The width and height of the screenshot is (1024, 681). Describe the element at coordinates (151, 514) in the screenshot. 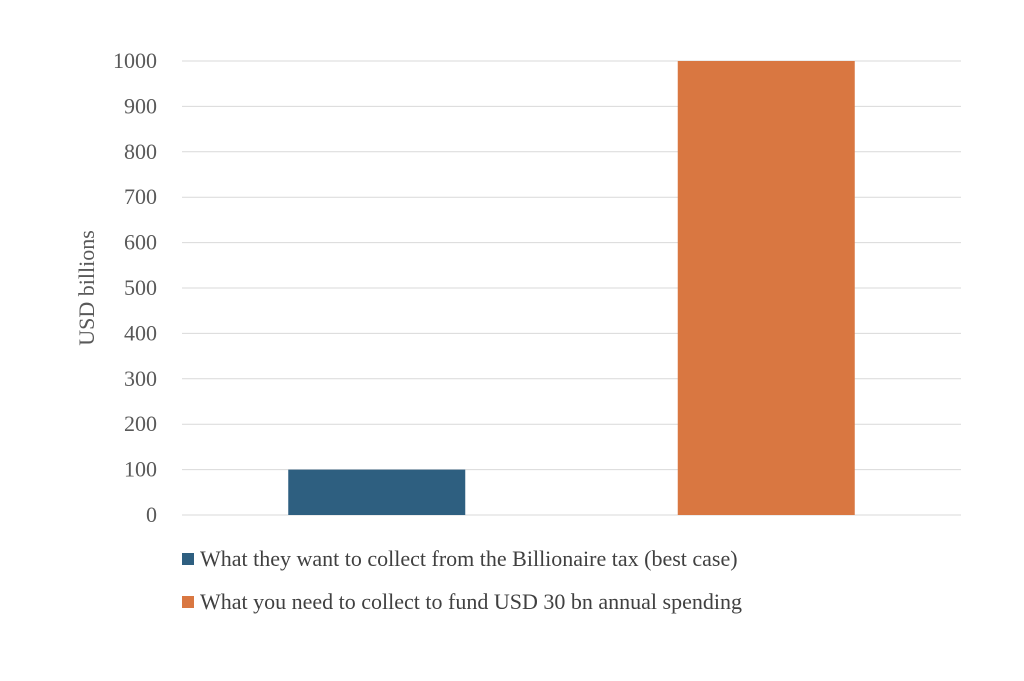

I see `y-tick-label: 0` at that location.